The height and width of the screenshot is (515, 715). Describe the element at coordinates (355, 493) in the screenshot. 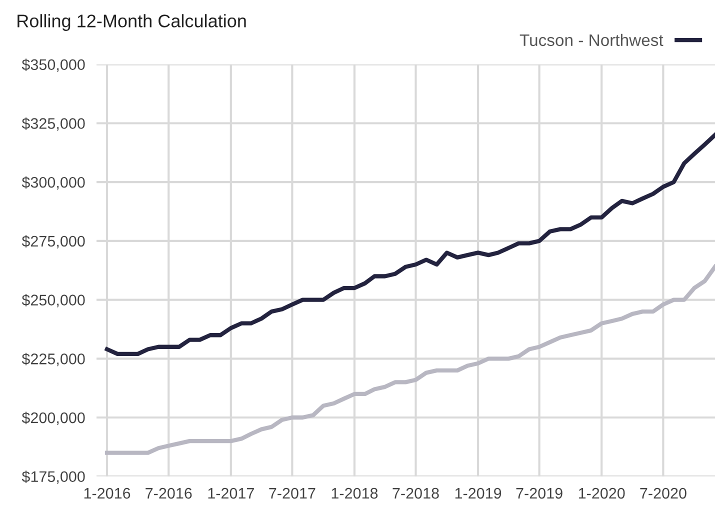

I see `x-tick-label: 1-2018` at that location.